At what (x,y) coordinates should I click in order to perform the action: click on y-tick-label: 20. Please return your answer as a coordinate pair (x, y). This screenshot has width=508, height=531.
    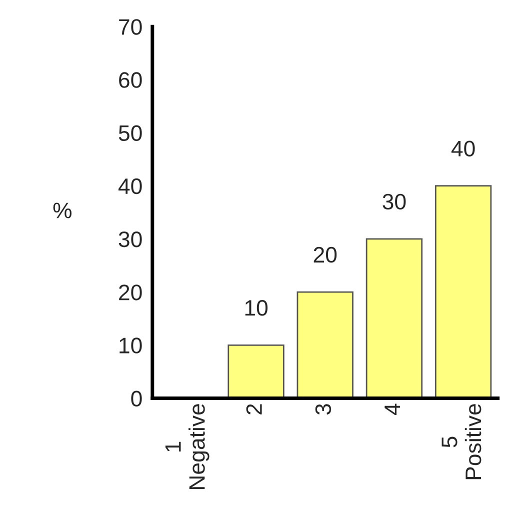
    Looking at the image, I should click on (130, 292).